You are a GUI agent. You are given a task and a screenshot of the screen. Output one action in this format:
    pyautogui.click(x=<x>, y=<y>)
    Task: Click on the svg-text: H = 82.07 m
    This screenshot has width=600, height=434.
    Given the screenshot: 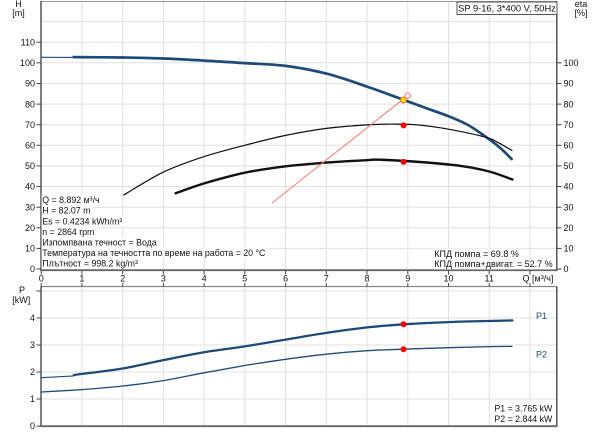 What is the action you would take?
    pyautogui.click(x=66, y=211)
    